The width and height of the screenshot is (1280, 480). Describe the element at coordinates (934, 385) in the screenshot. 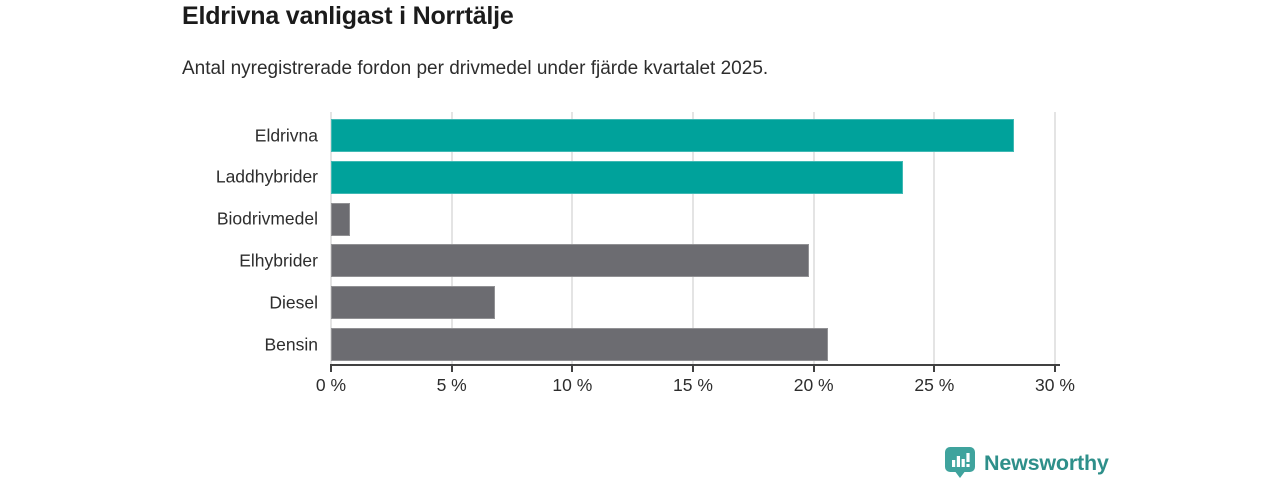

I see `x-axis-tick-label-25: 25 %` at that location.